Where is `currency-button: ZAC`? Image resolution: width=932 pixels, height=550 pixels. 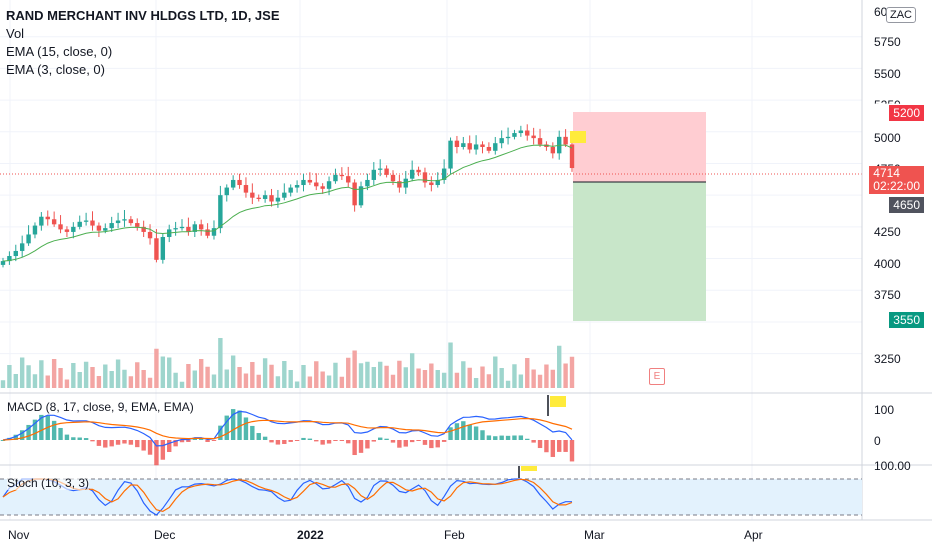 currency-button: ZAC is located at coordinates (901, 15).